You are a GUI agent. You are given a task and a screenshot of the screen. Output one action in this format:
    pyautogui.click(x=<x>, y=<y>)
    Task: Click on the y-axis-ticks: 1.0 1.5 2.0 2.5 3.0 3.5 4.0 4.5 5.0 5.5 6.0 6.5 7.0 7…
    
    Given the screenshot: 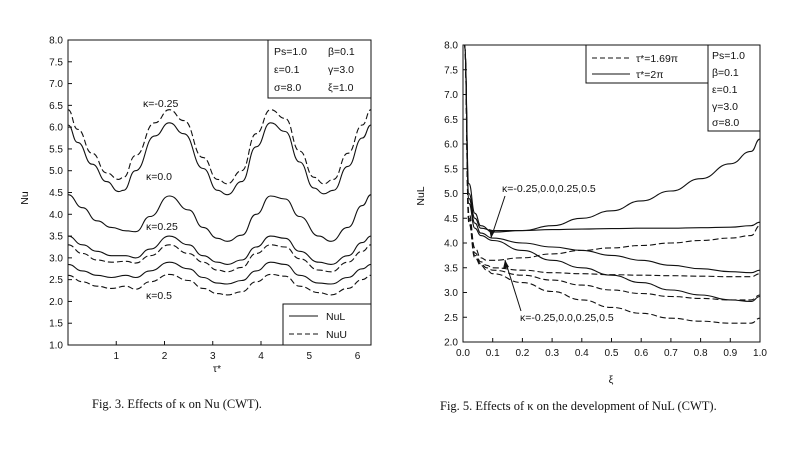 What is the action you would take?
    pyautogui.click(x=60, y=194)
    